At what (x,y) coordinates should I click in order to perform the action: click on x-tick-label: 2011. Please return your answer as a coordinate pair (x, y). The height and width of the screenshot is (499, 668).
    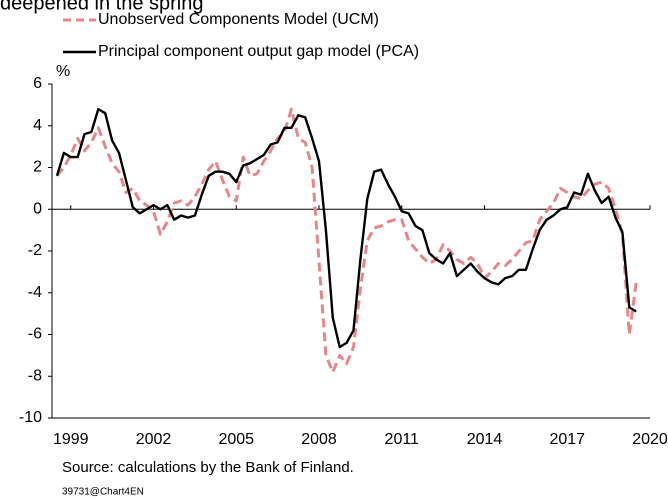
    Looking at the image, I should click on (402, 439).